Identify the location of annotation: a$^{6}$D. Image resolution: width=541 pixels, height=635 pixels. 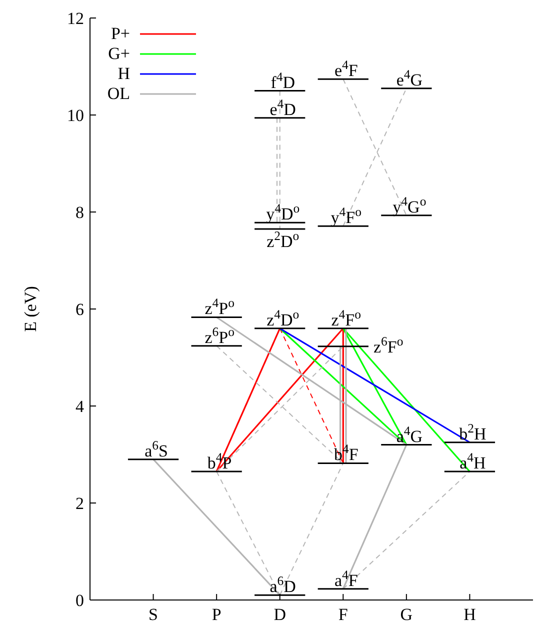
(283, 585).